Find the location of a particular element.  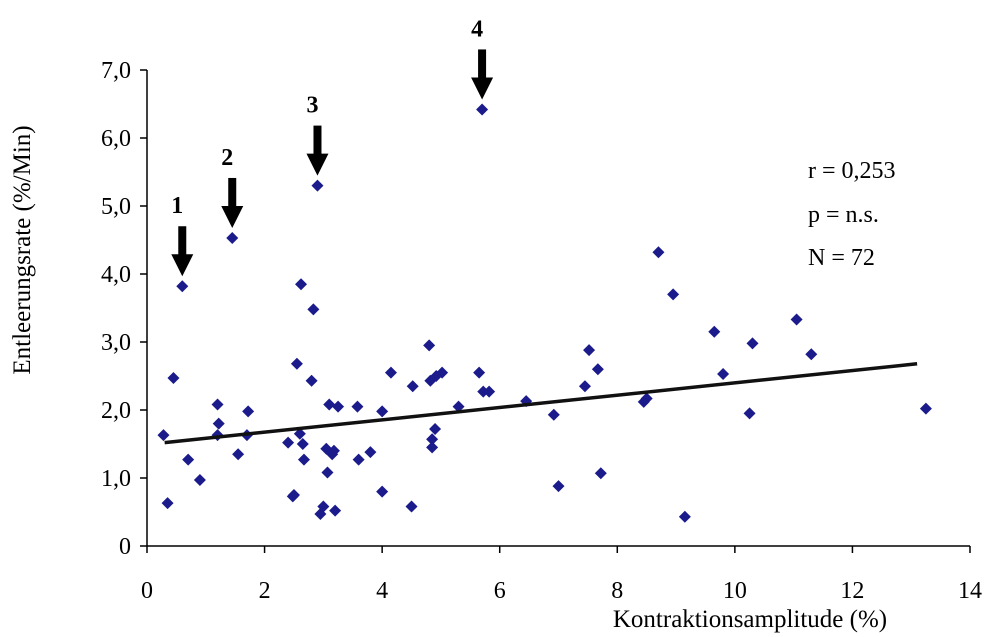

stat-r: r = 0,253 is located at coordinates (852, 171).